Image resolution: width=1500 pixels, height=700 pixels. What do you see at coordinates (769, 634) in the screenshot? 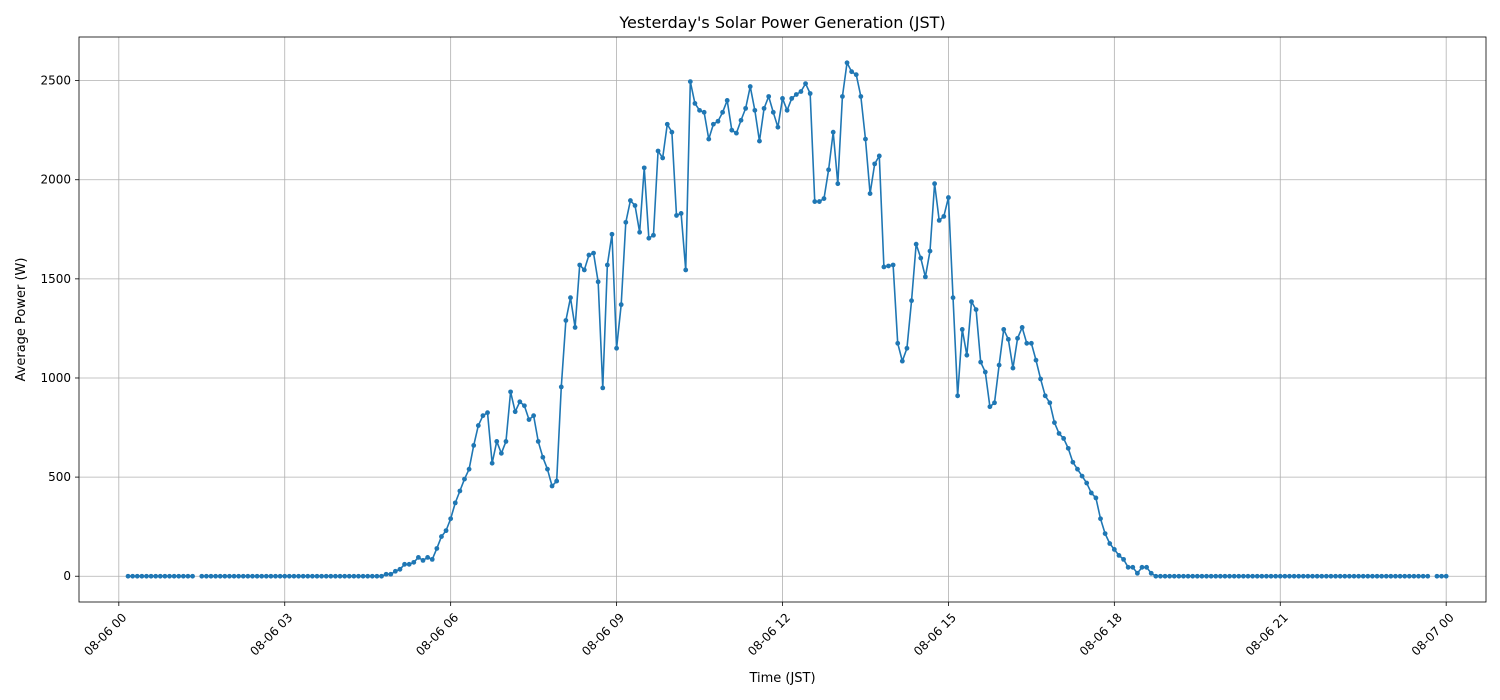
I see `x-tick-label: 08-06 12` at bounding box center [769, 634].